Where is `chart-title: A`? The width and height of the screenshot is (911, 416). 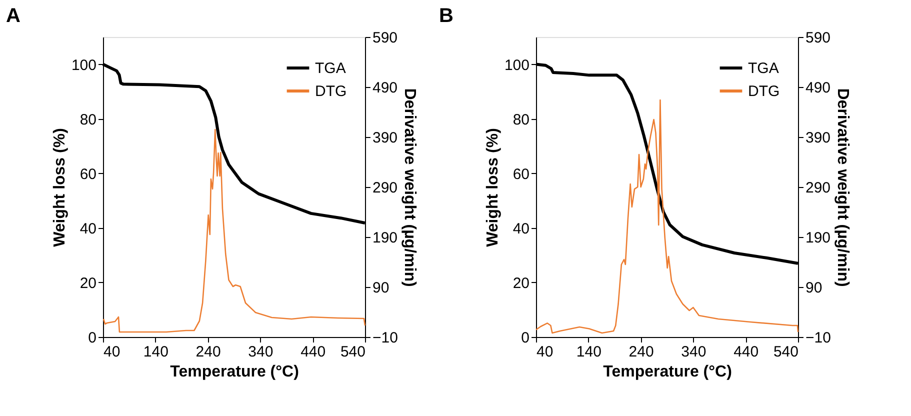
chart-title: A is located at coordinates (13, 16).